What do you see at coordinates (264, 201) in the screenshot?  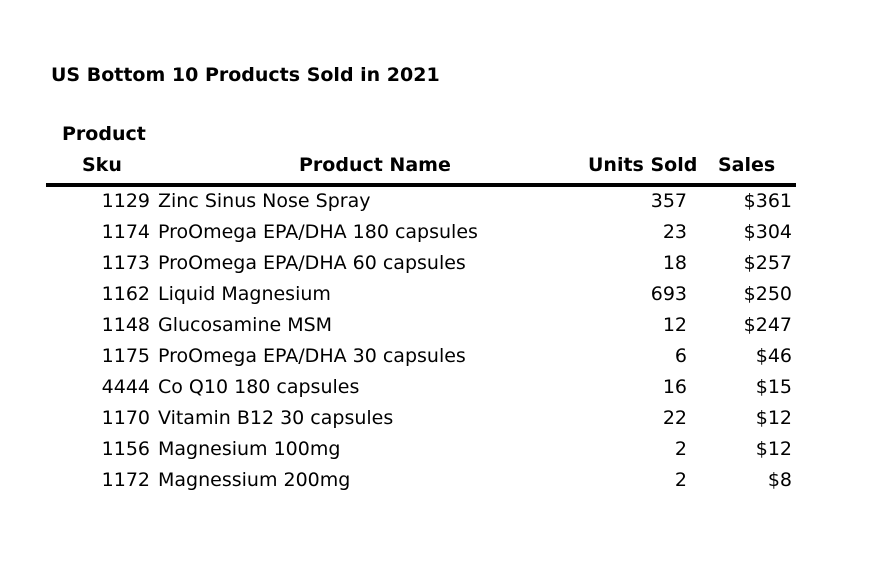 I see `cell-product-name: Zinc Sinus Nose Spray` at bounding box center [264, 201].